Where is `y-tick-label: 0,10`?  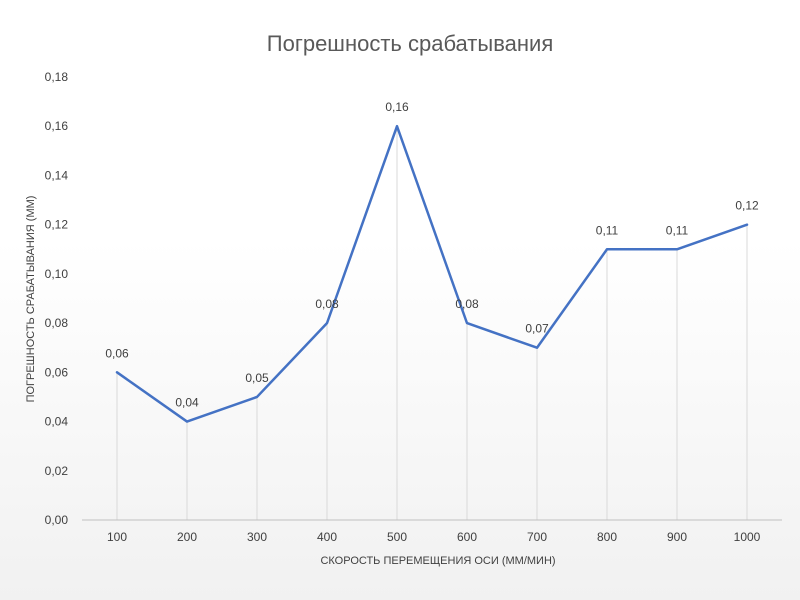
y-tick-label: 0,10 is located at coordinates (57, 274).